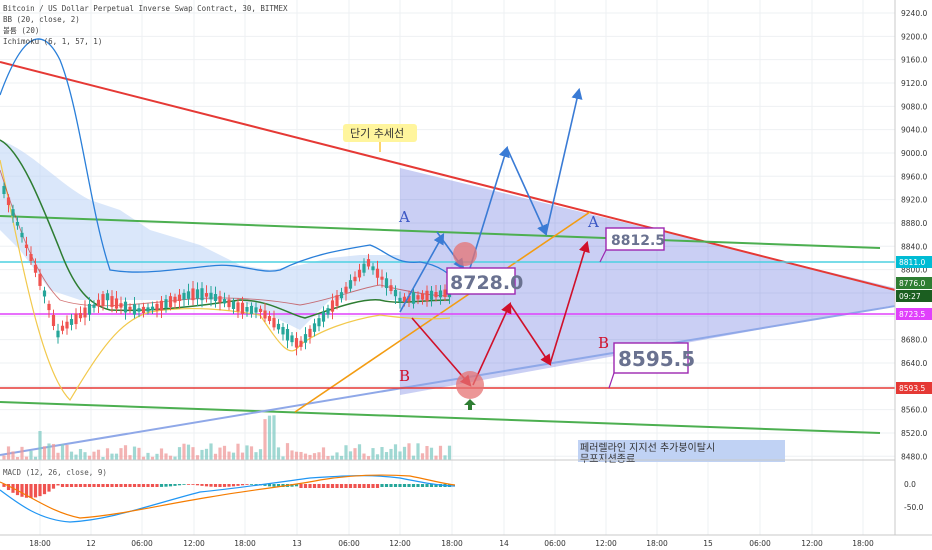 The height and width of the screenshot is (550, 932). Describe the element at coordinates (914, 456) in the screenshot. I see `price-tick-label: 8480.0` at that location.